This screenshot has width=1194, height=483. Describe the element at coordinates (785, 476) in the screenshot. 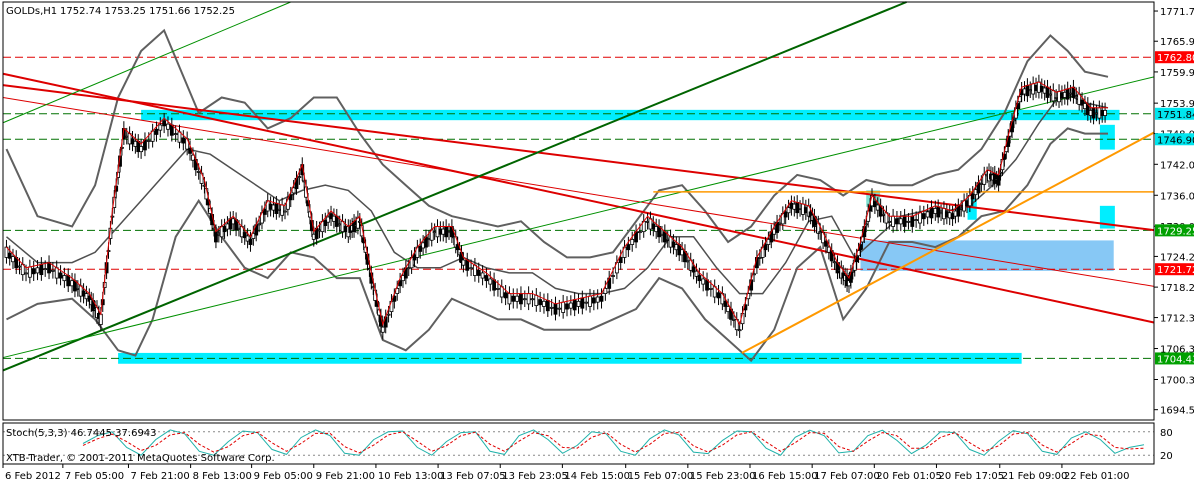

I see `x-tick-label-12: 16 Feb 15:00` at that location.